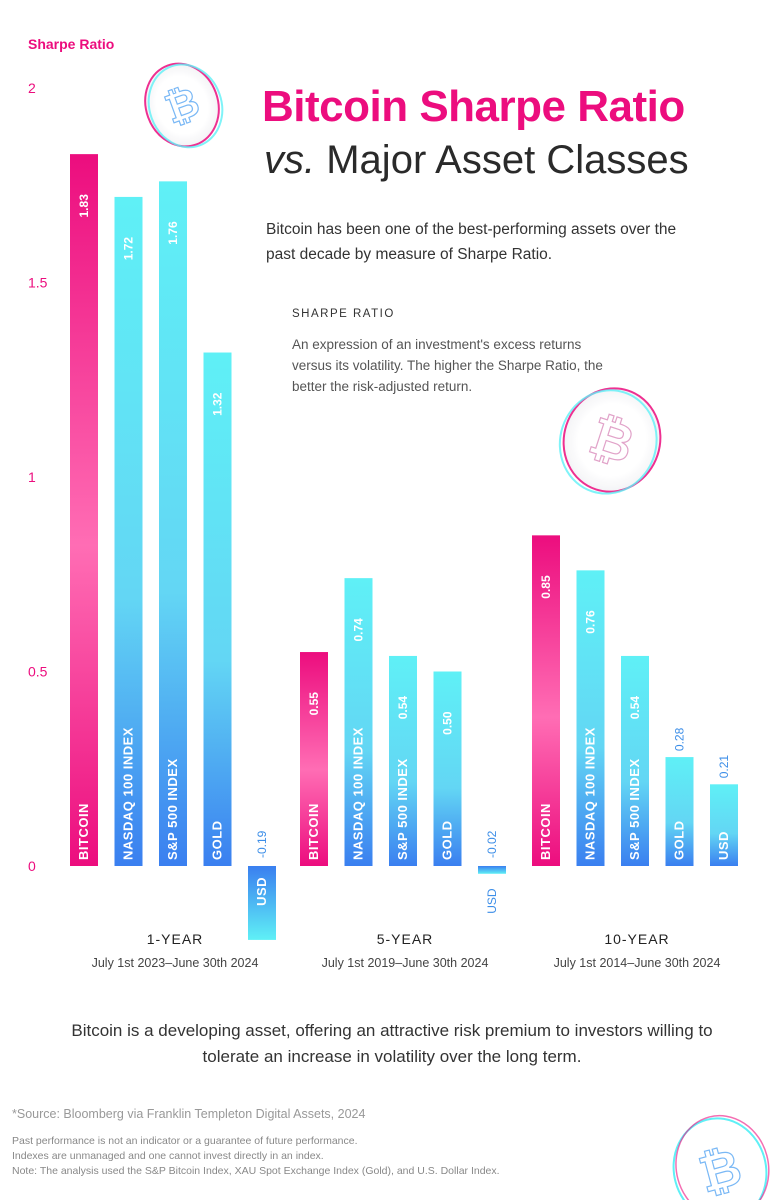 The width and height of the screenshot is (784, 1200). What do you see at coordinates (359, 630) in the screenshot?
I see `bar-value-label: 0.74` at bounding box center [359, 630].